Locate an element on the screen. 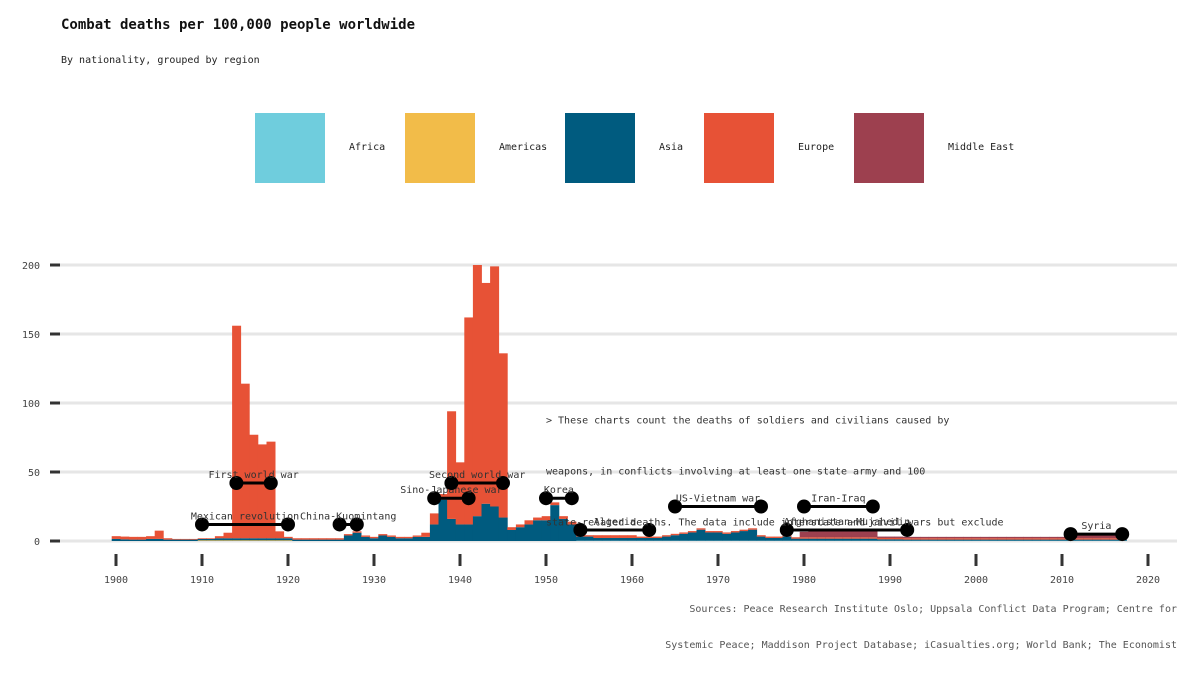  war-label: US-Vietnam war is located at coordinates (718, 499).